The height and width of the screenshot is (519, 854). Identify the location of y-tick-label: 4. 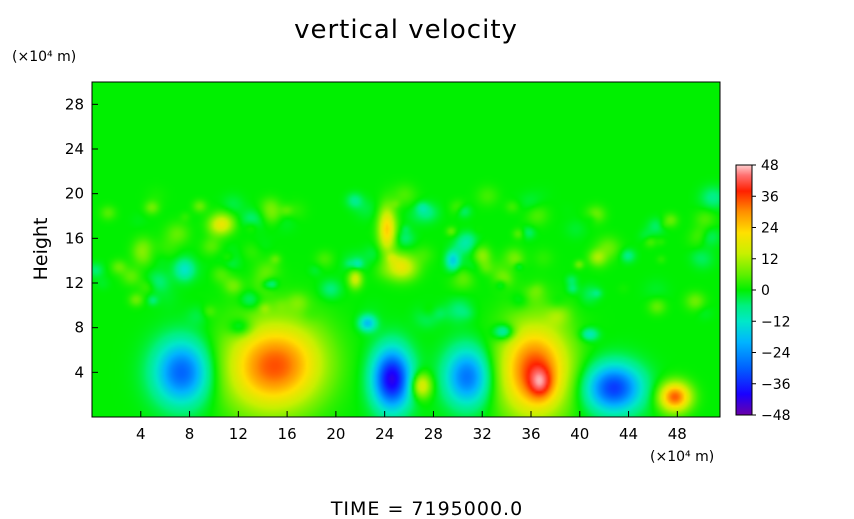
(79, 372).